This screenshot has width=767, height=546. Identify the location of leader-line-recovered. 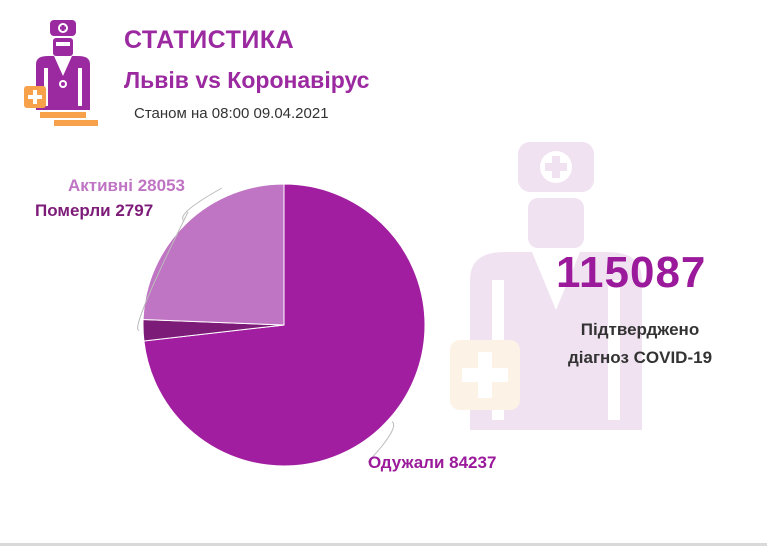
(380, 442).